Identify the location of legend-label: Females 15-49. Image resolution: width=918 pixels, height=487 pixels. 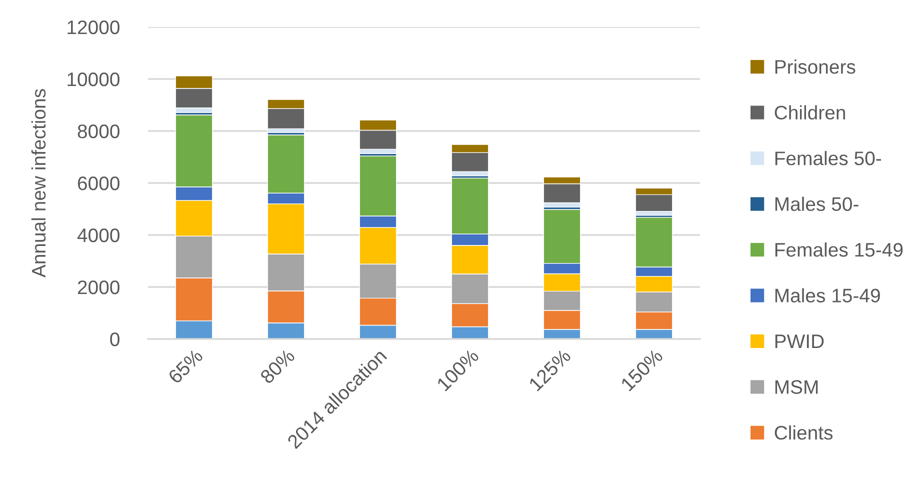
(839, 249).